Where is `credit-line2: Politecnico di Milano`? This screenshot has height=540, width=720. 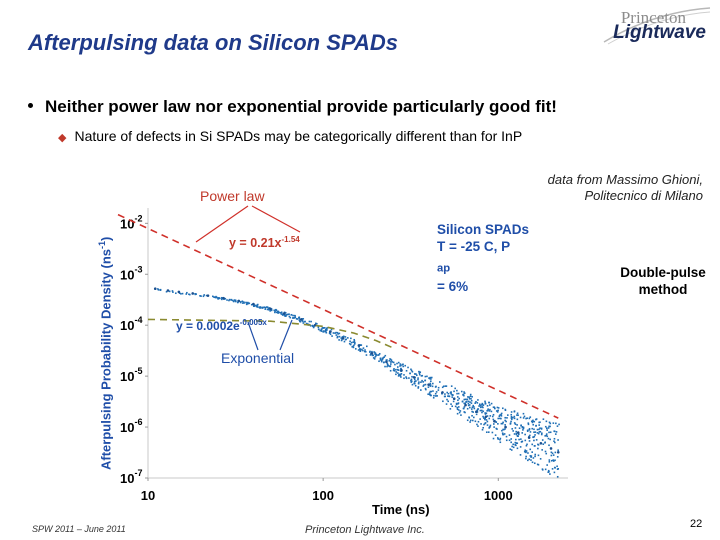
credit-line2: Politecnico di Milano is located at coordinates (643, 195).